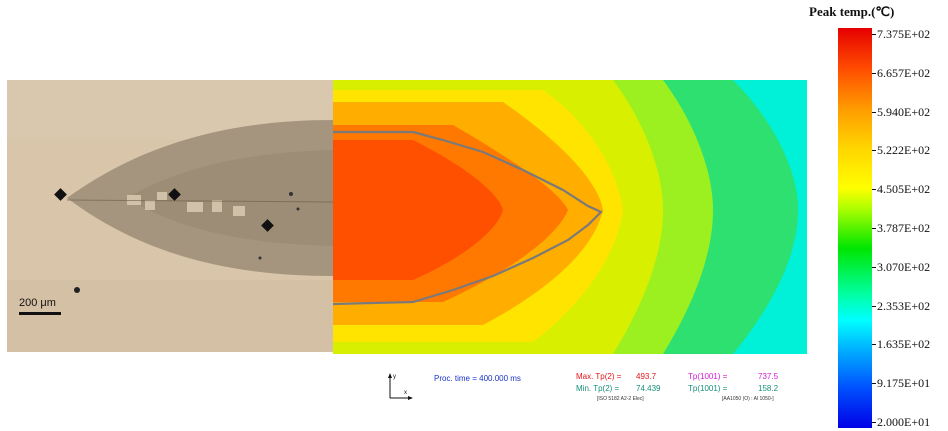 The width and height of the screenshot is (948, 431). What do you see at coordinates (904, 228) in the screenshot?
I see `colorbar-label: 3.787E+02` at bounding box center [904, 228].